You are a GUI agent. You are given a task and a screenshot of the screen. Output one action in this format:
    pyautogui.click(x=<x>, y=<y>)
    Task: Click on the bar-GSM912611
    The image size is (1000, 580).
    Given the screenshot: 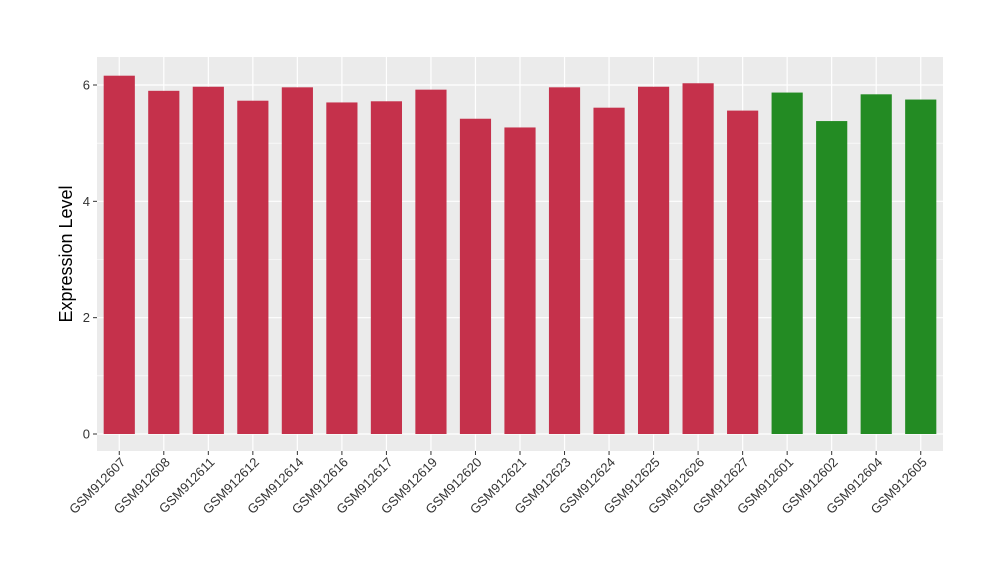 What is the action you would take?
    pyautogui.click(x=208, y=260)
    